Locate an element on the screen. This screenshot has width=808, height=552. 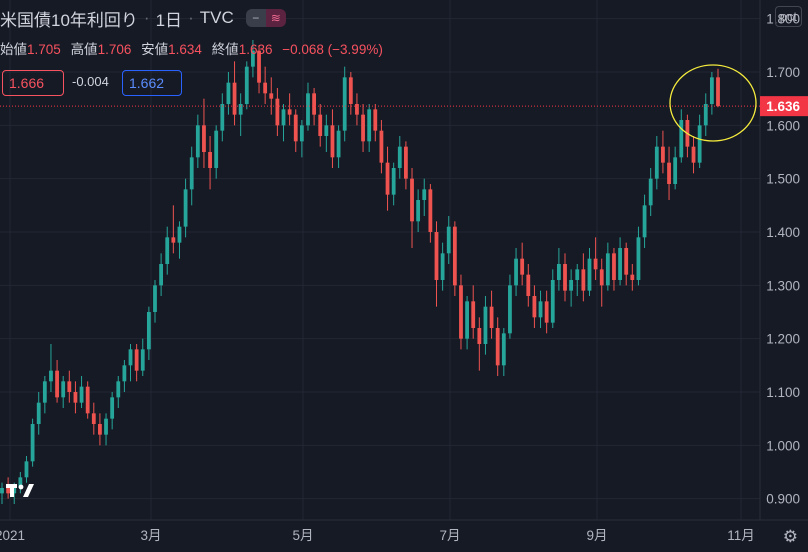
time-axis-area is located at coordinates (404, 536).